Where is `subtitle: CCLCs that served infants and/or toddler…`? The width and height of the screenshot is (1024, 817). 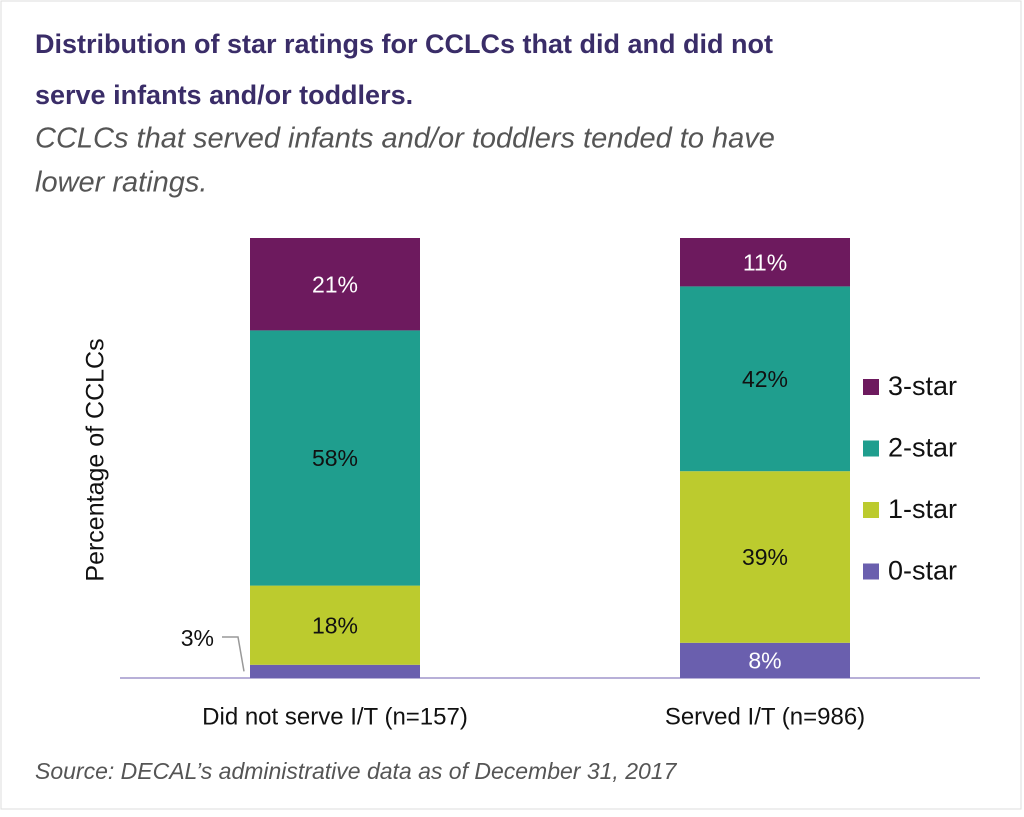
subtitle: CCLCs that served infants and/or toddler… is located at coordinates (405, 139).